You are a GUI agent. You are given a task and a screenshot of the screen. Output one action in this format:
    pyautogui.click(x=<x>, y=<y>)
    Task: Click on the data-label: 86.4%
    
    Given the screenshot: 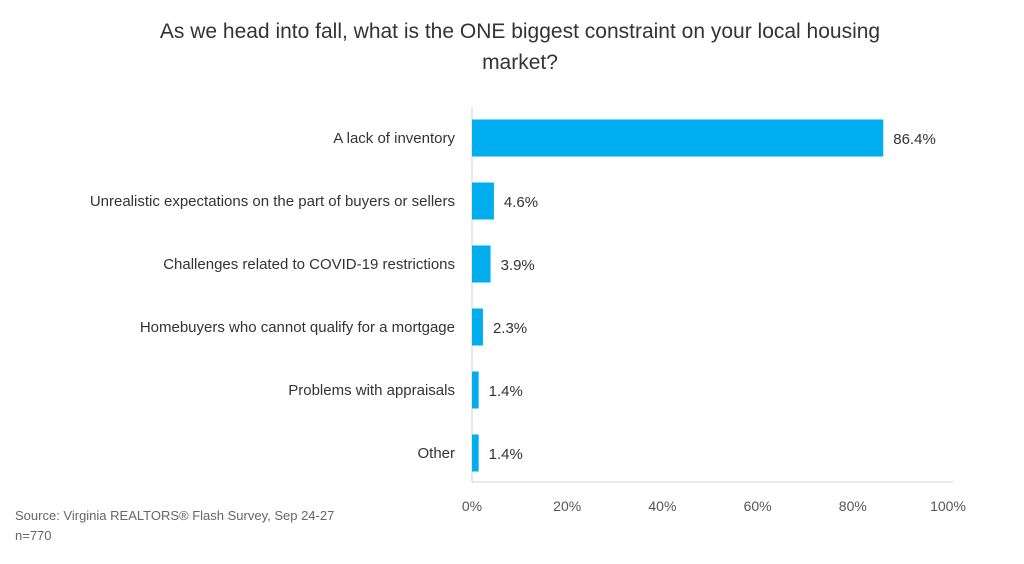 What is the action you would take?
    pyautogui.click(x=914, y=139)
    